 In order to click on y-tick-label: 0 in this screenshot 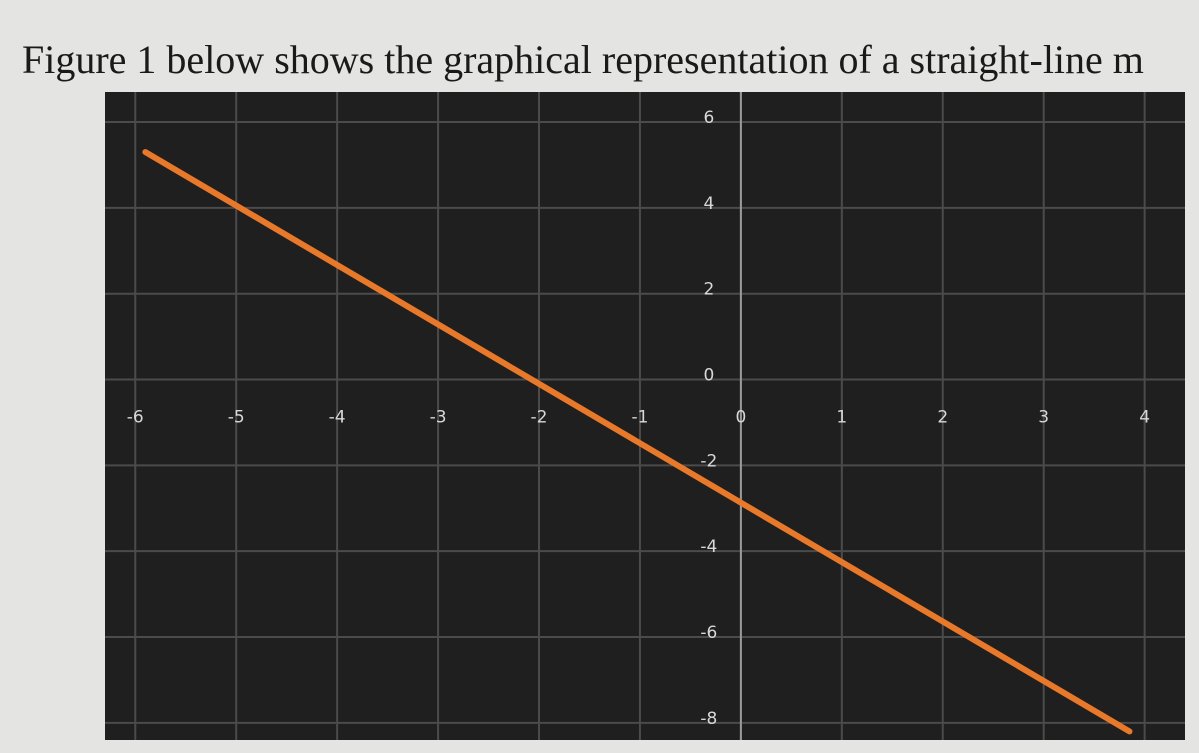, I will do `click(708, 376)`.